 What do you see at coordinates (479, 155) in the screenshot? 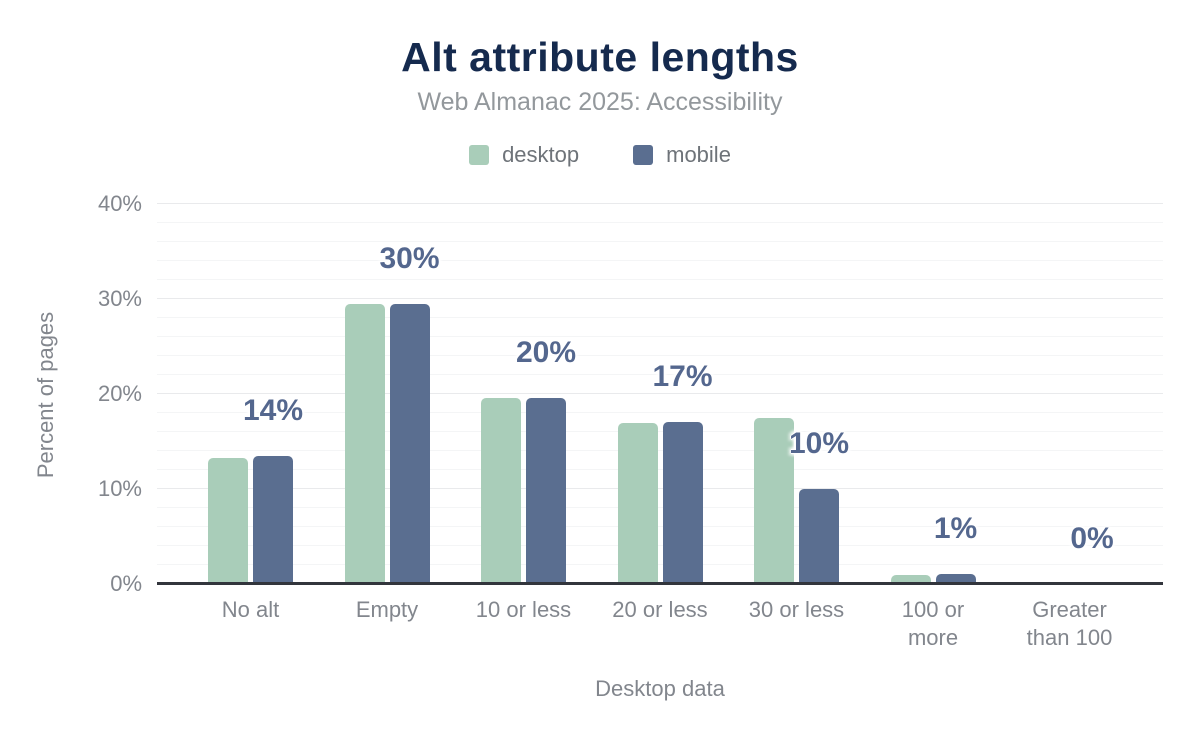
I see `legend-swatch-desktop-icon` at bounding box center [479, 155].